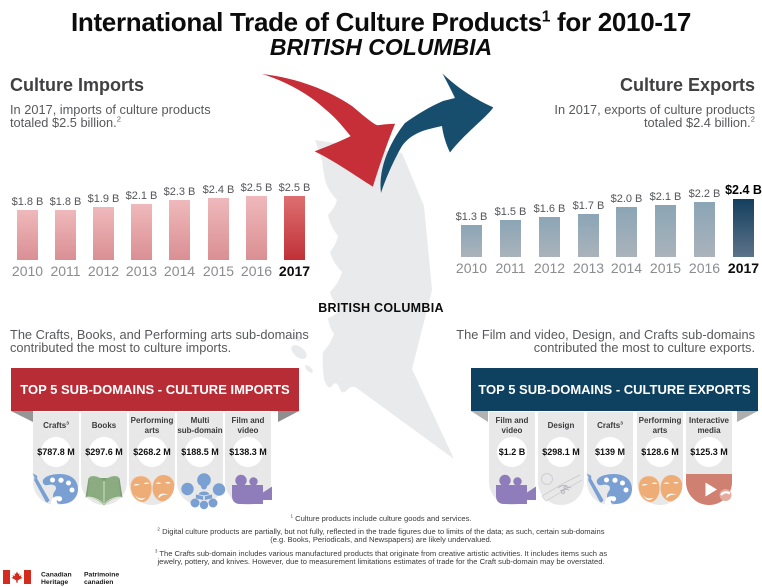 This screenshot has width=762, height=587. Describe the element at coordinates (101, 575) in the screenshot. I see `svg-text: Patrimoine` at that location.